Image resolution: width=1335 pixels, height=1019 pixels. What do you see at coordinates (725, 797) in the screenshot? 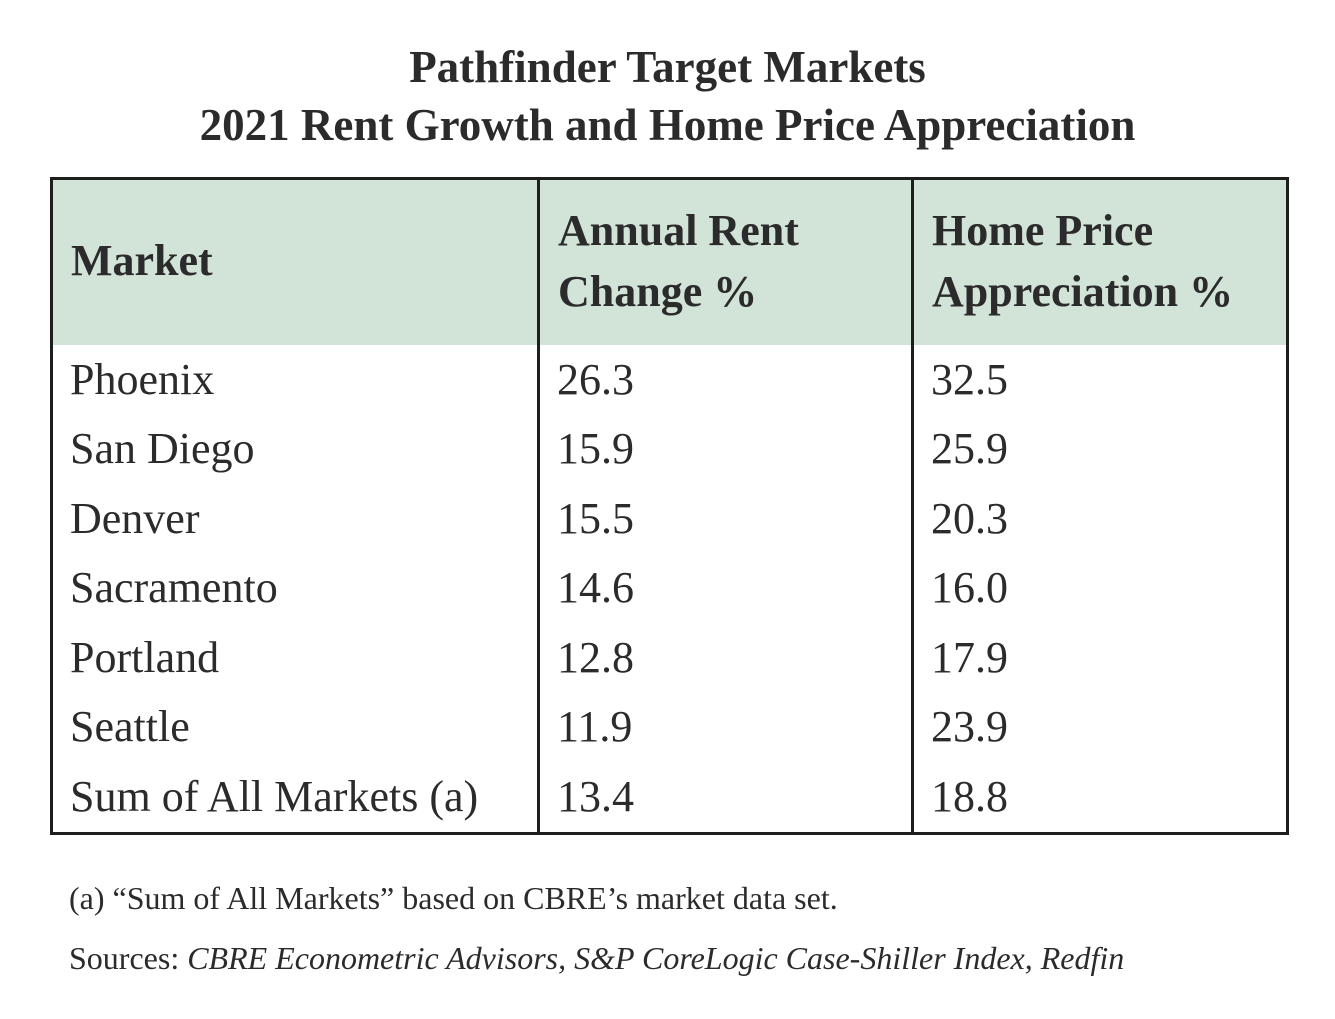
I see `cell-rent-change: 13.4` at bounding box center [725, 797].